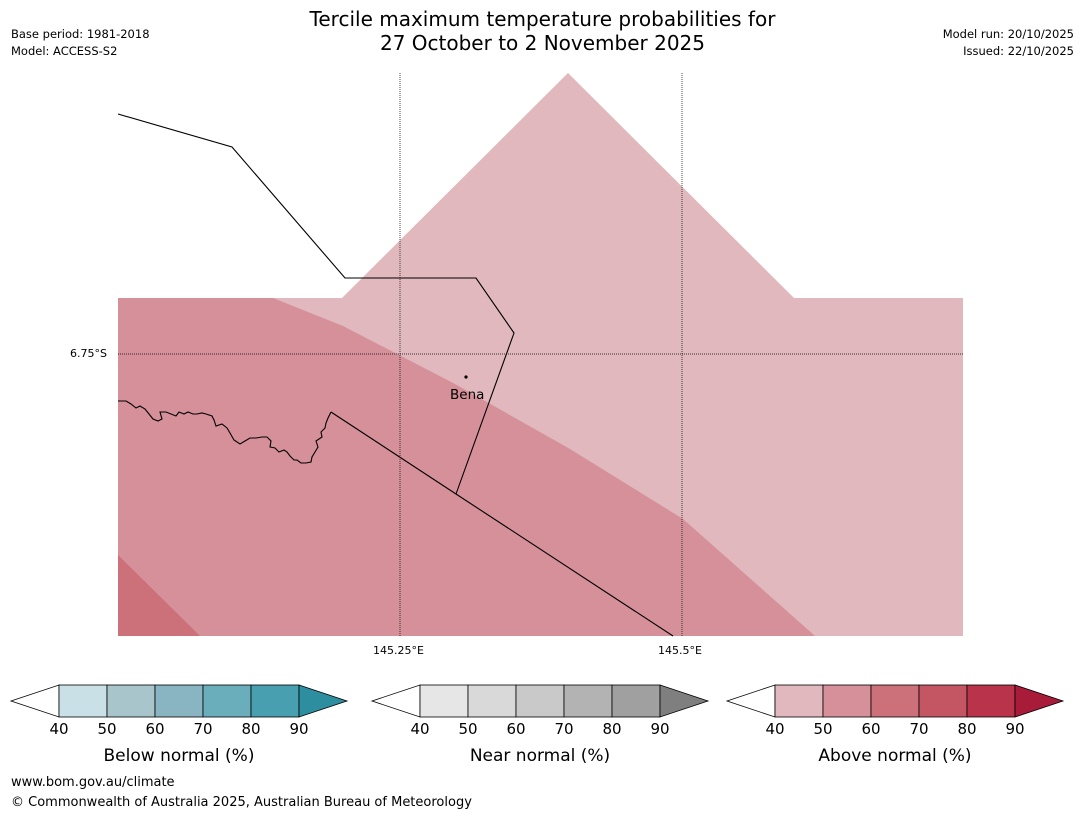  Describe the element at coordinates (88, 353) in the screenshot. I see `lat-label: 6.75°S` at that location.